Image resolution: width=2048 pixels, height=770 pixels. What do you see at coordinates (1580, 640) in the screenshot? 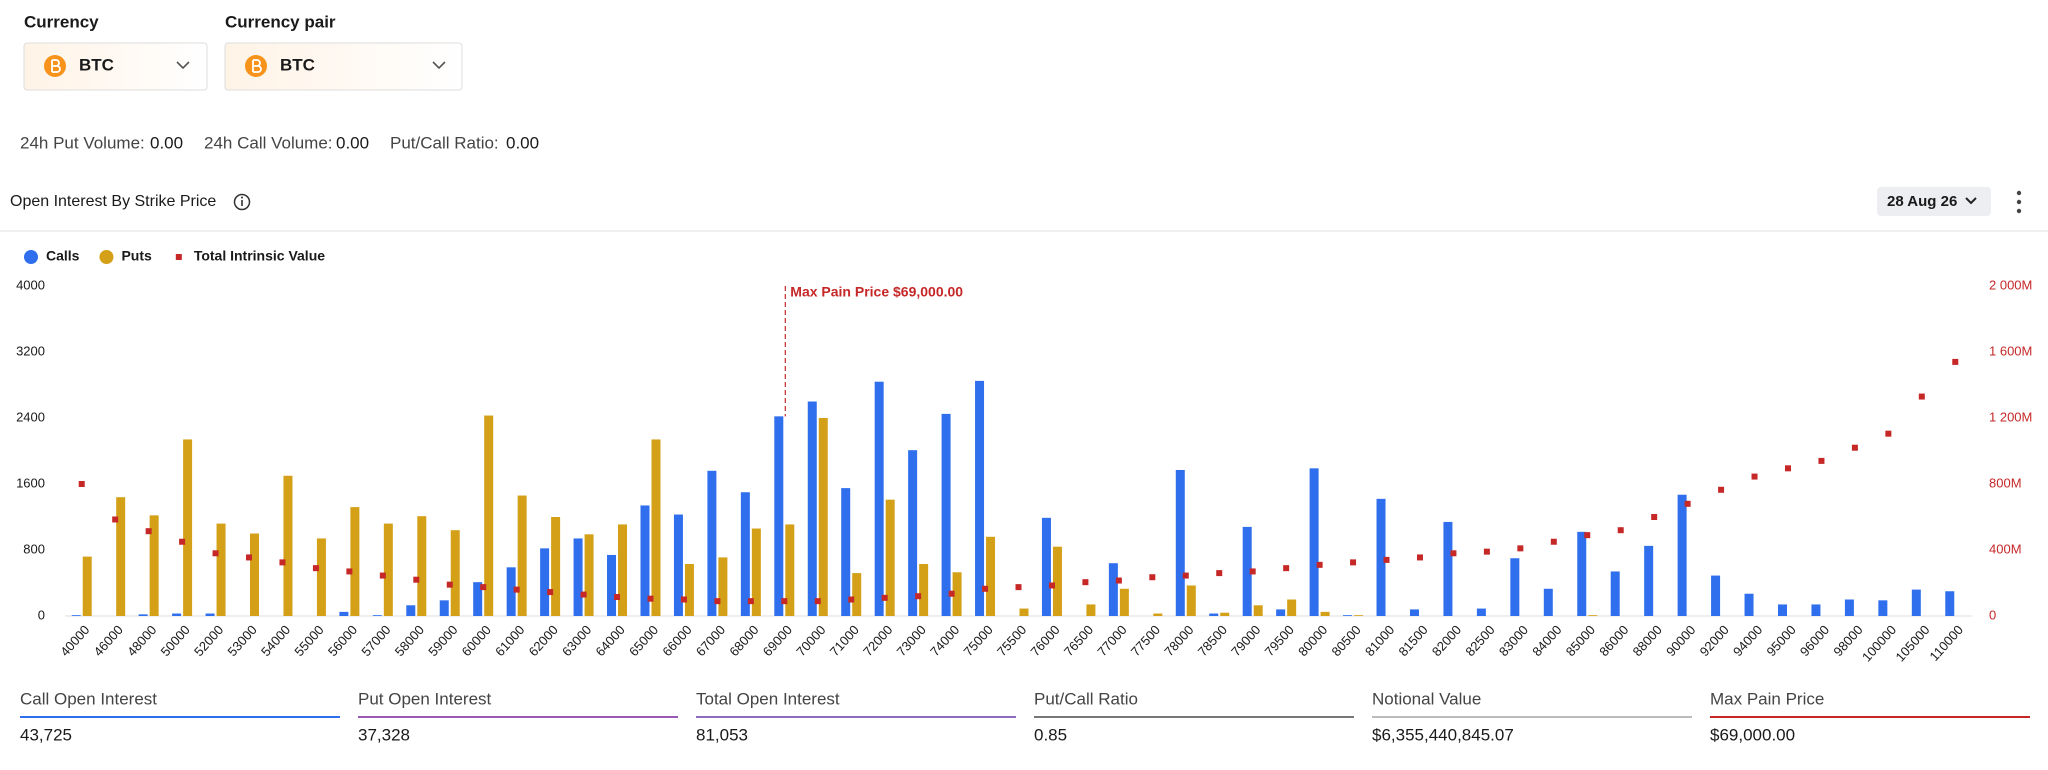
I see `x-tick-label: 85000` at bounding box center [1580, 640].